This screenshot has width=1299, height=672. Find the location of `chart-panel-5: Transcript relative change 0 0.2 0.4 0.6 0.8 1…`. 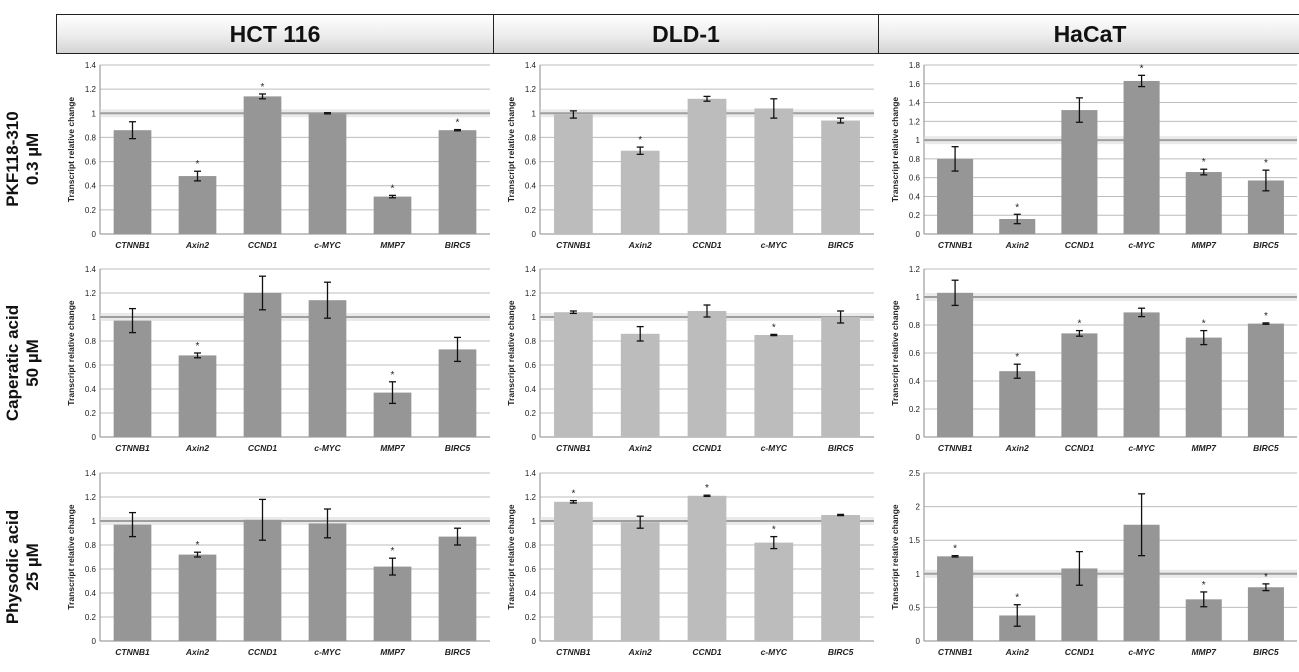

chart-panel-5: Transcript relative change 0 0.2 0.4 0.6 0.8 1… is located at coordinates (1093, 359).